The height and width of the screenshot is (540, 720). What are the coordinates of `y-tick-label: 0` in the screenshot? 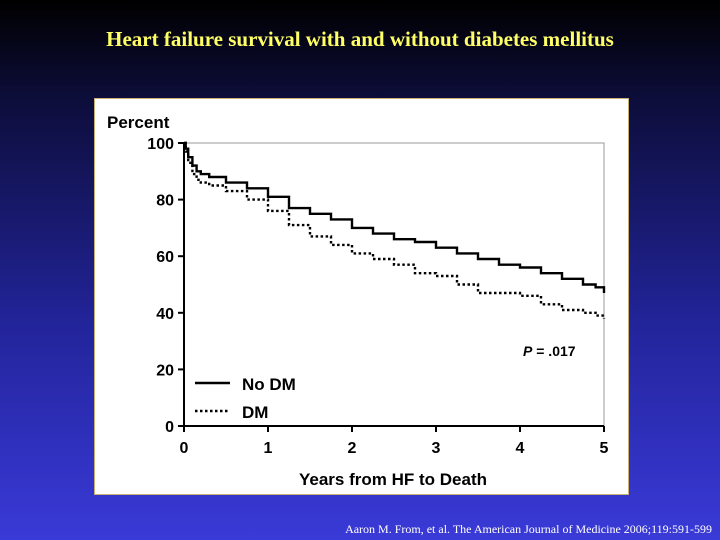 It's located at (169, 427).